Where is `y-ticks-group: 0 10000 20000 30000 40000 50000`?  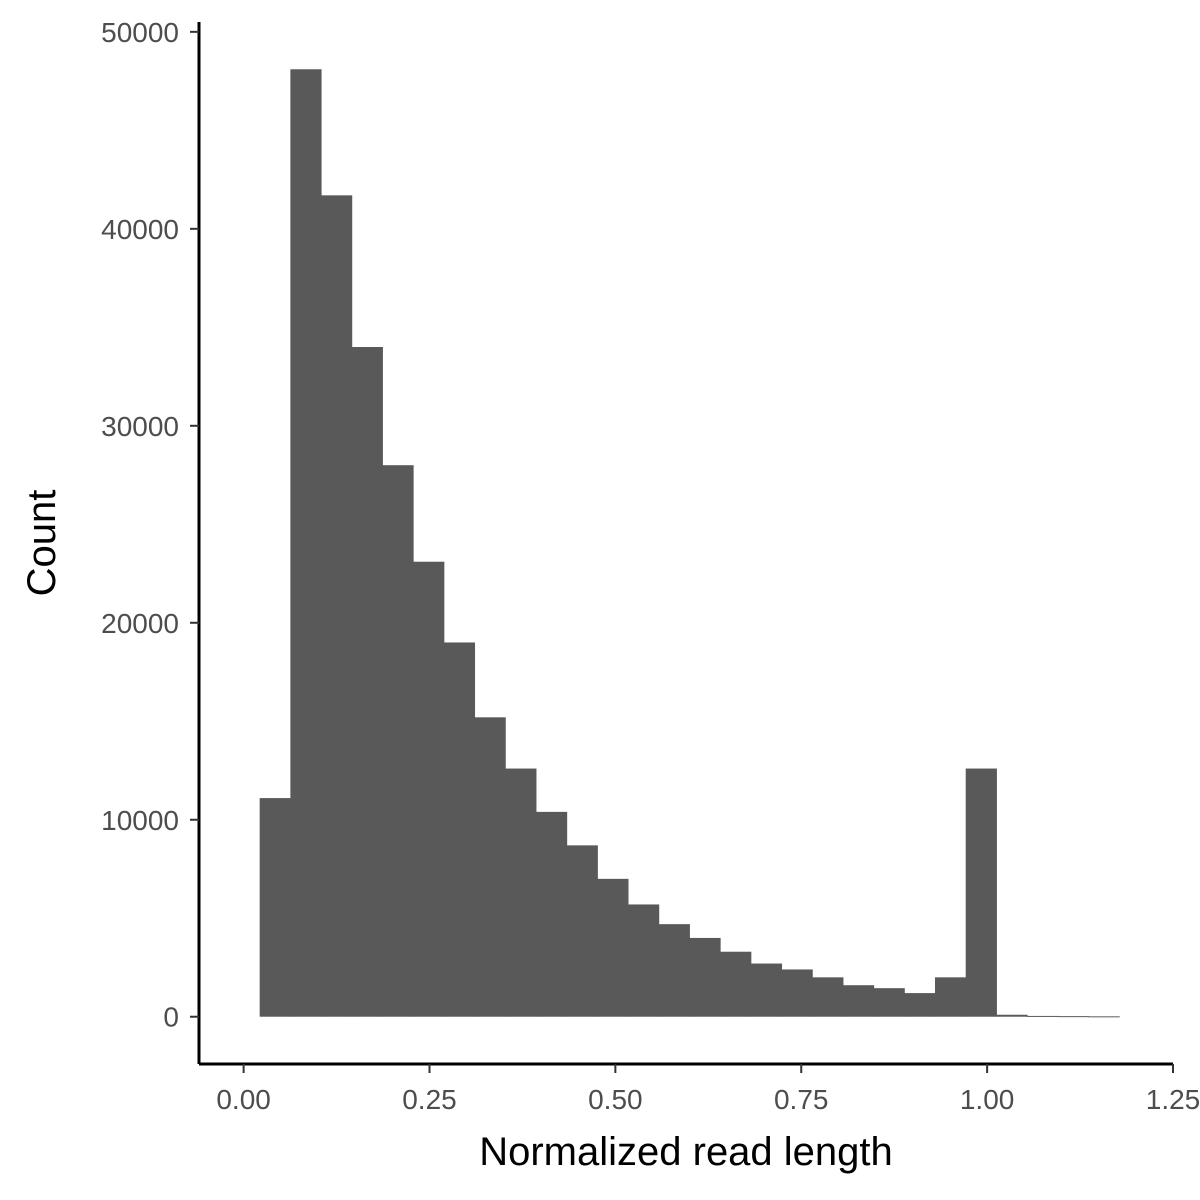
y-ticks-group: 0 10000 20000 30000 40000 50000 is located at coordinates (150, 525).